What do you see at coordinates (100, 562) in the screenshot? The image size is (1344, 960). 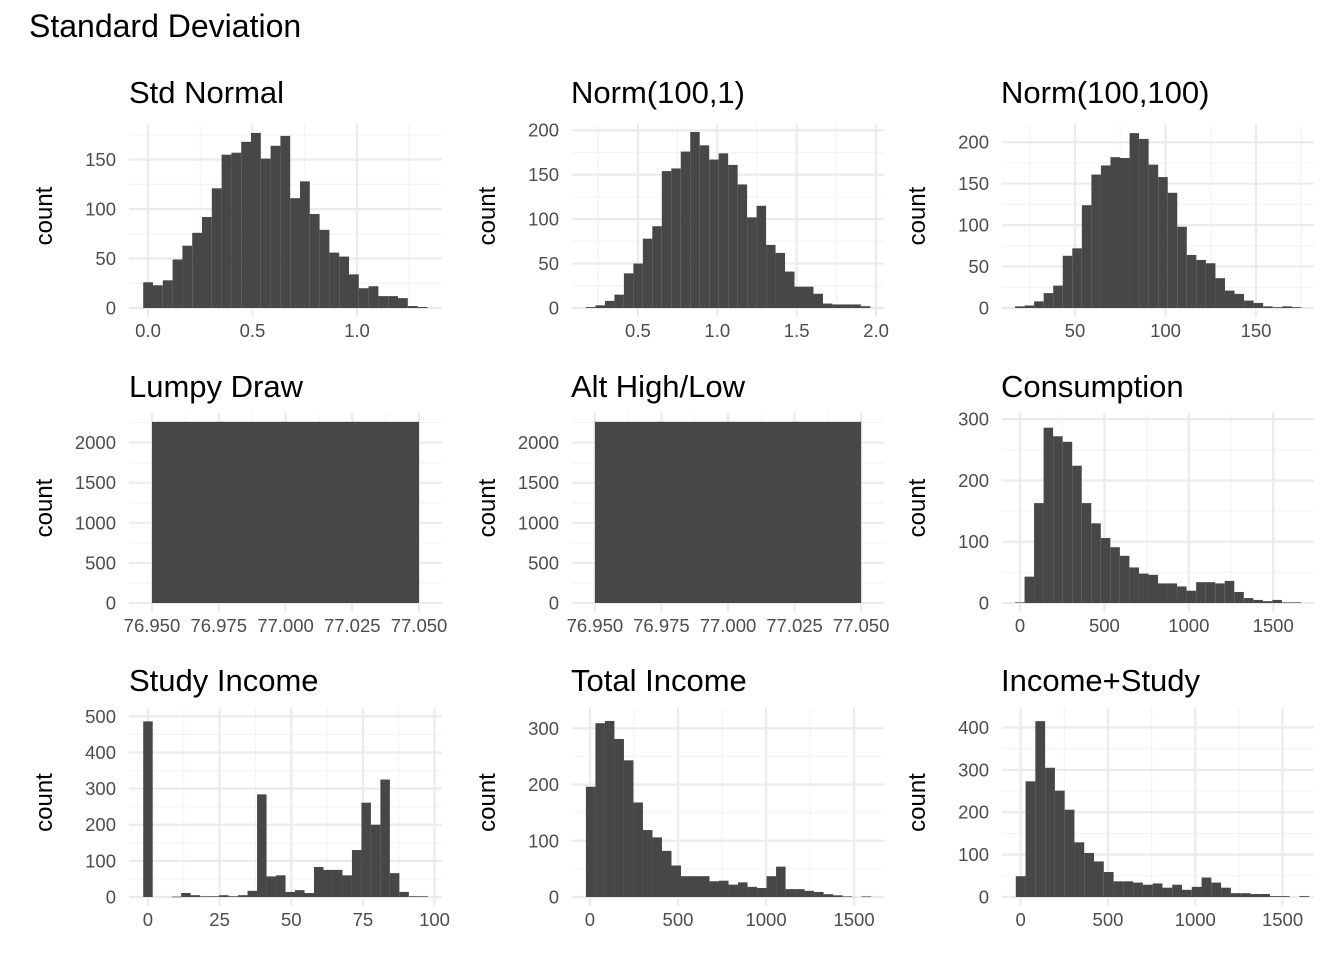 I see `y-tick-label: 500` at bounding box center [100, 562].